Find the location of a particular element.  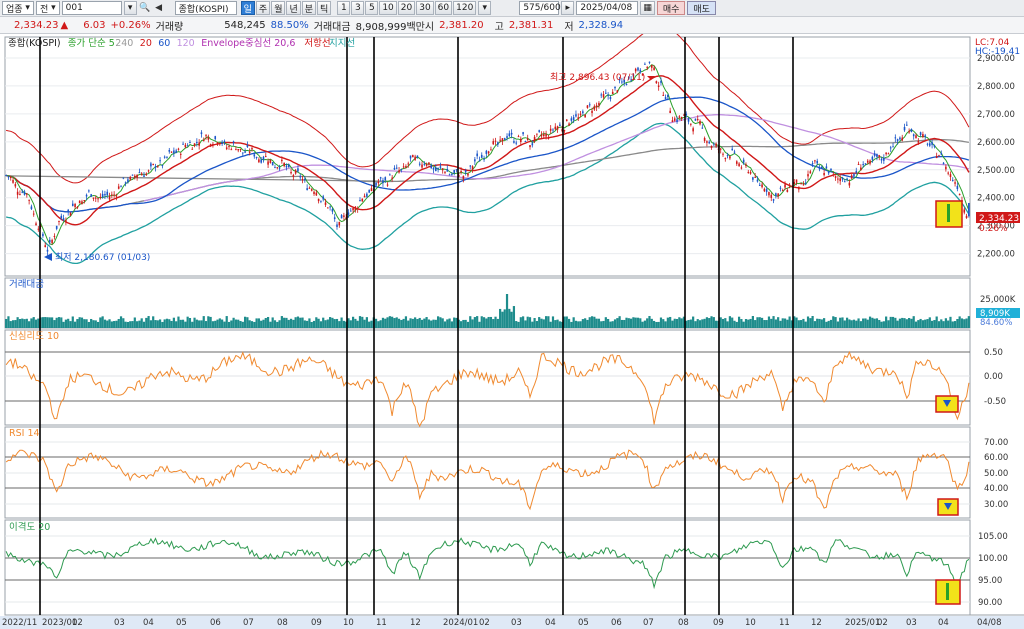

amount-label: 거래대금 is located at coordinates (332, 27).